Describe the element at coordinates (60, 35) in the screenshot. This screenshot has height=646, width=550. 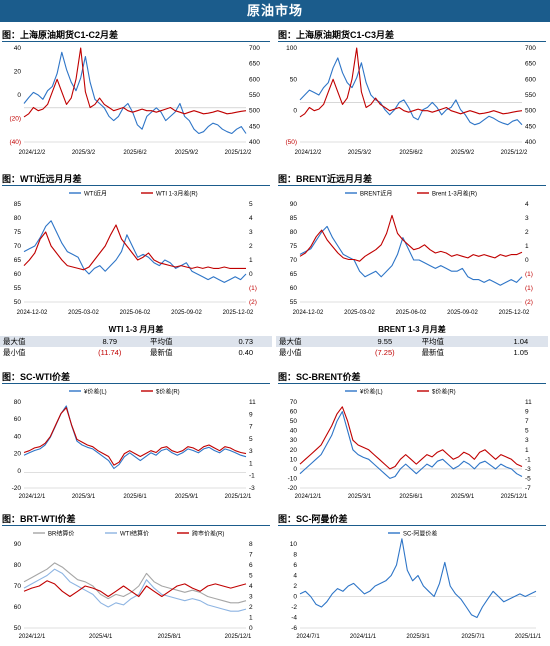
I see `panel-title-sc-c1c2: 图：上海原油期货C1-C2月差` at that location.